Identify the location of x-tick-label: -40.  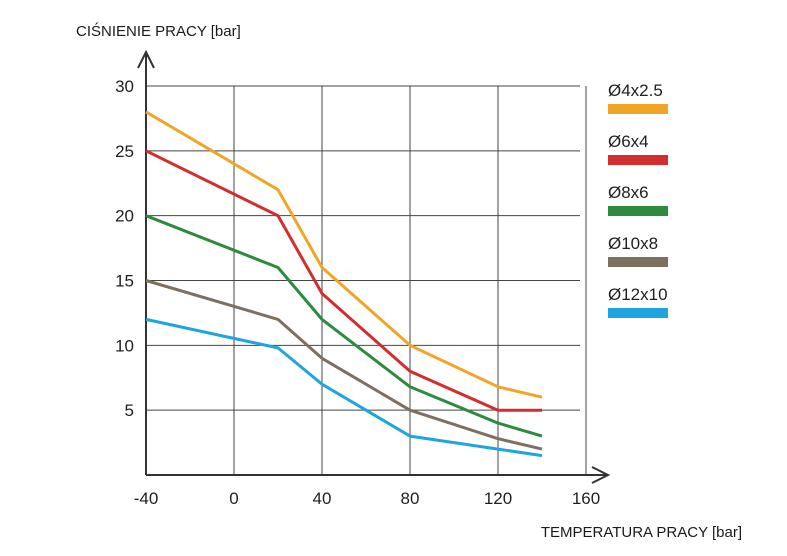
(146, 498).